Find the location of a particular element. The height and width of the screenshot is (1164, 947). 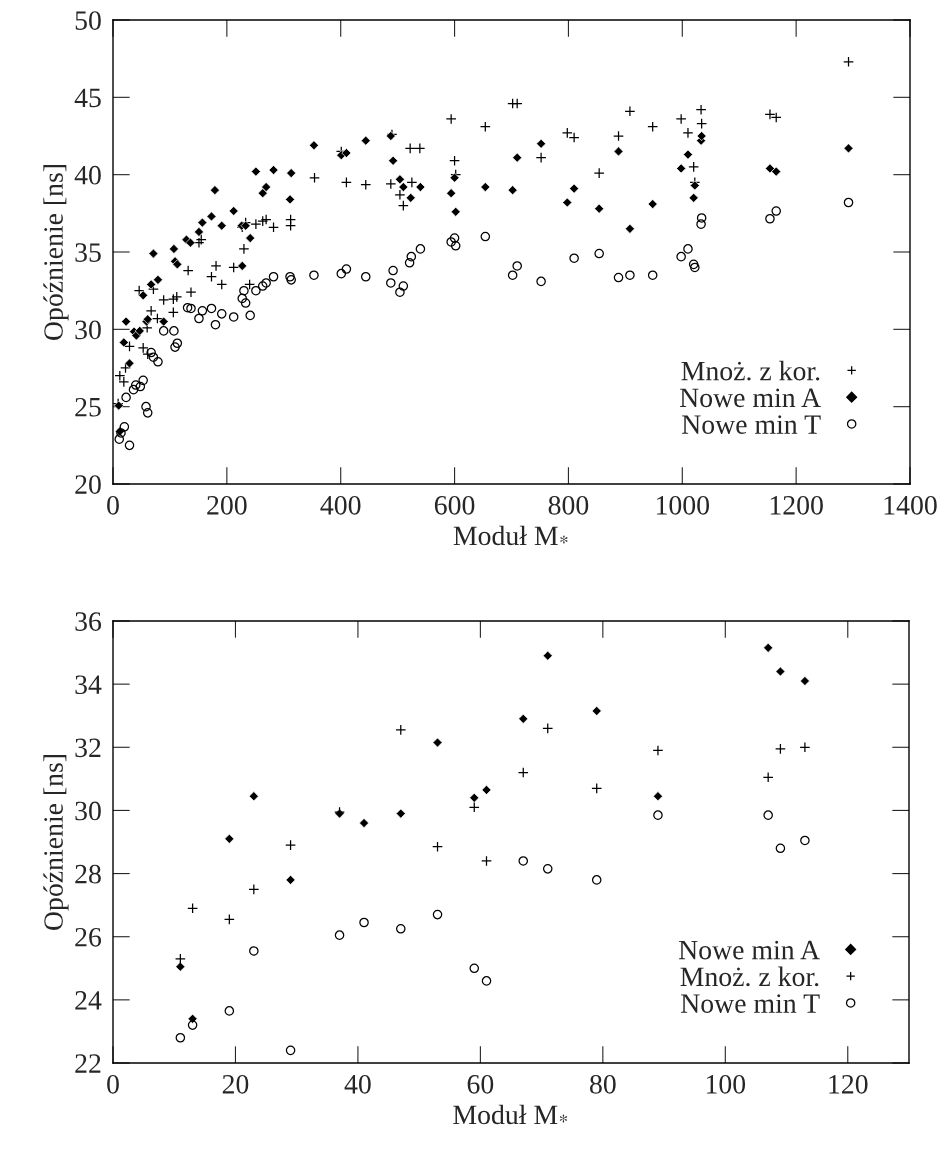

x-tick-label: 20 is located at coordinates (235, 1084).